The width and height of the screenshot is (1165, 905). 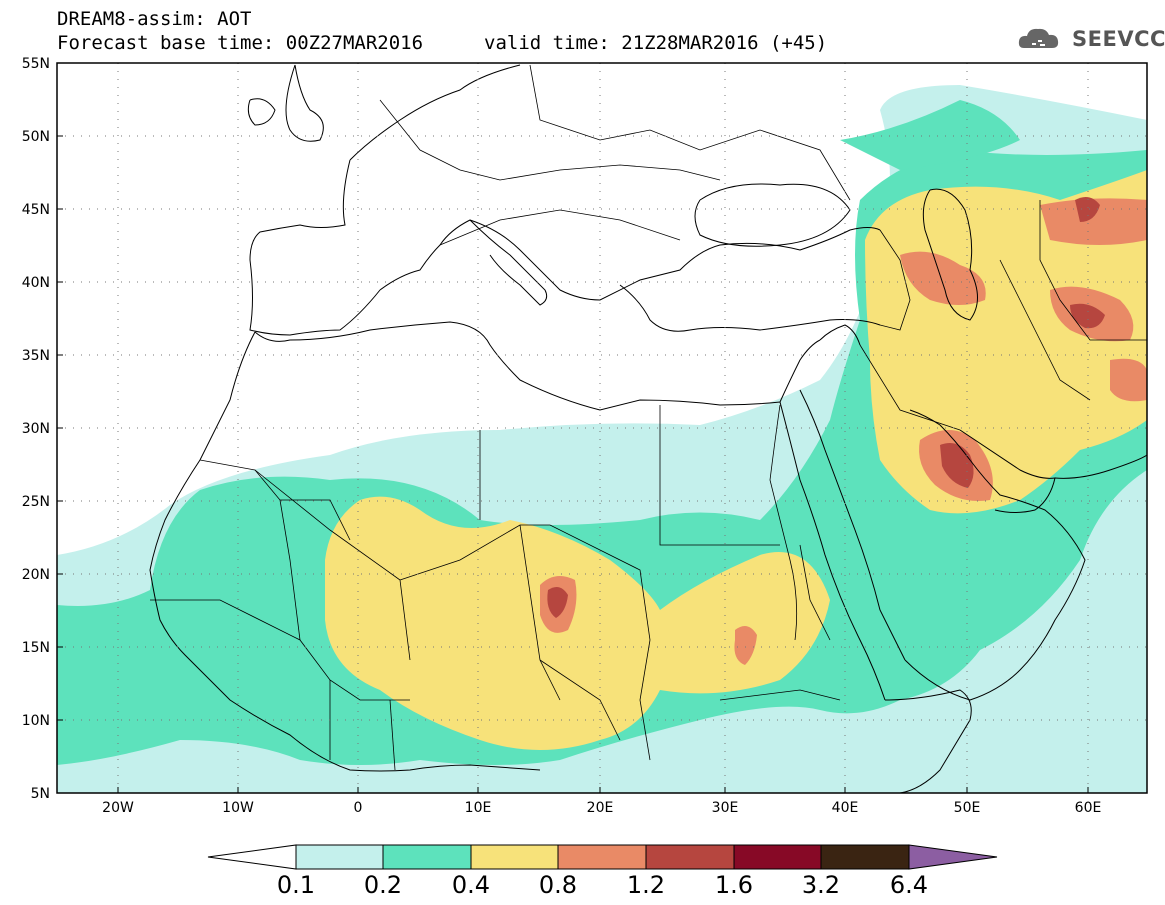 I want to click on product-title: DREAM8-assim: AOT, so click(x=154, y=19).